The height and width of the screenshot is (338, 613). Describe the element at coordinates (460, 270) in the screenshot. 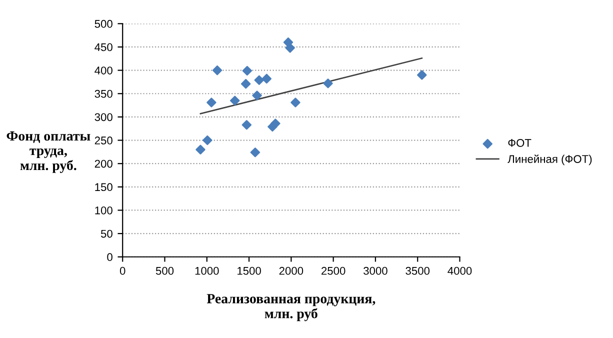

I see `x-tick-label: 4000` at that location.